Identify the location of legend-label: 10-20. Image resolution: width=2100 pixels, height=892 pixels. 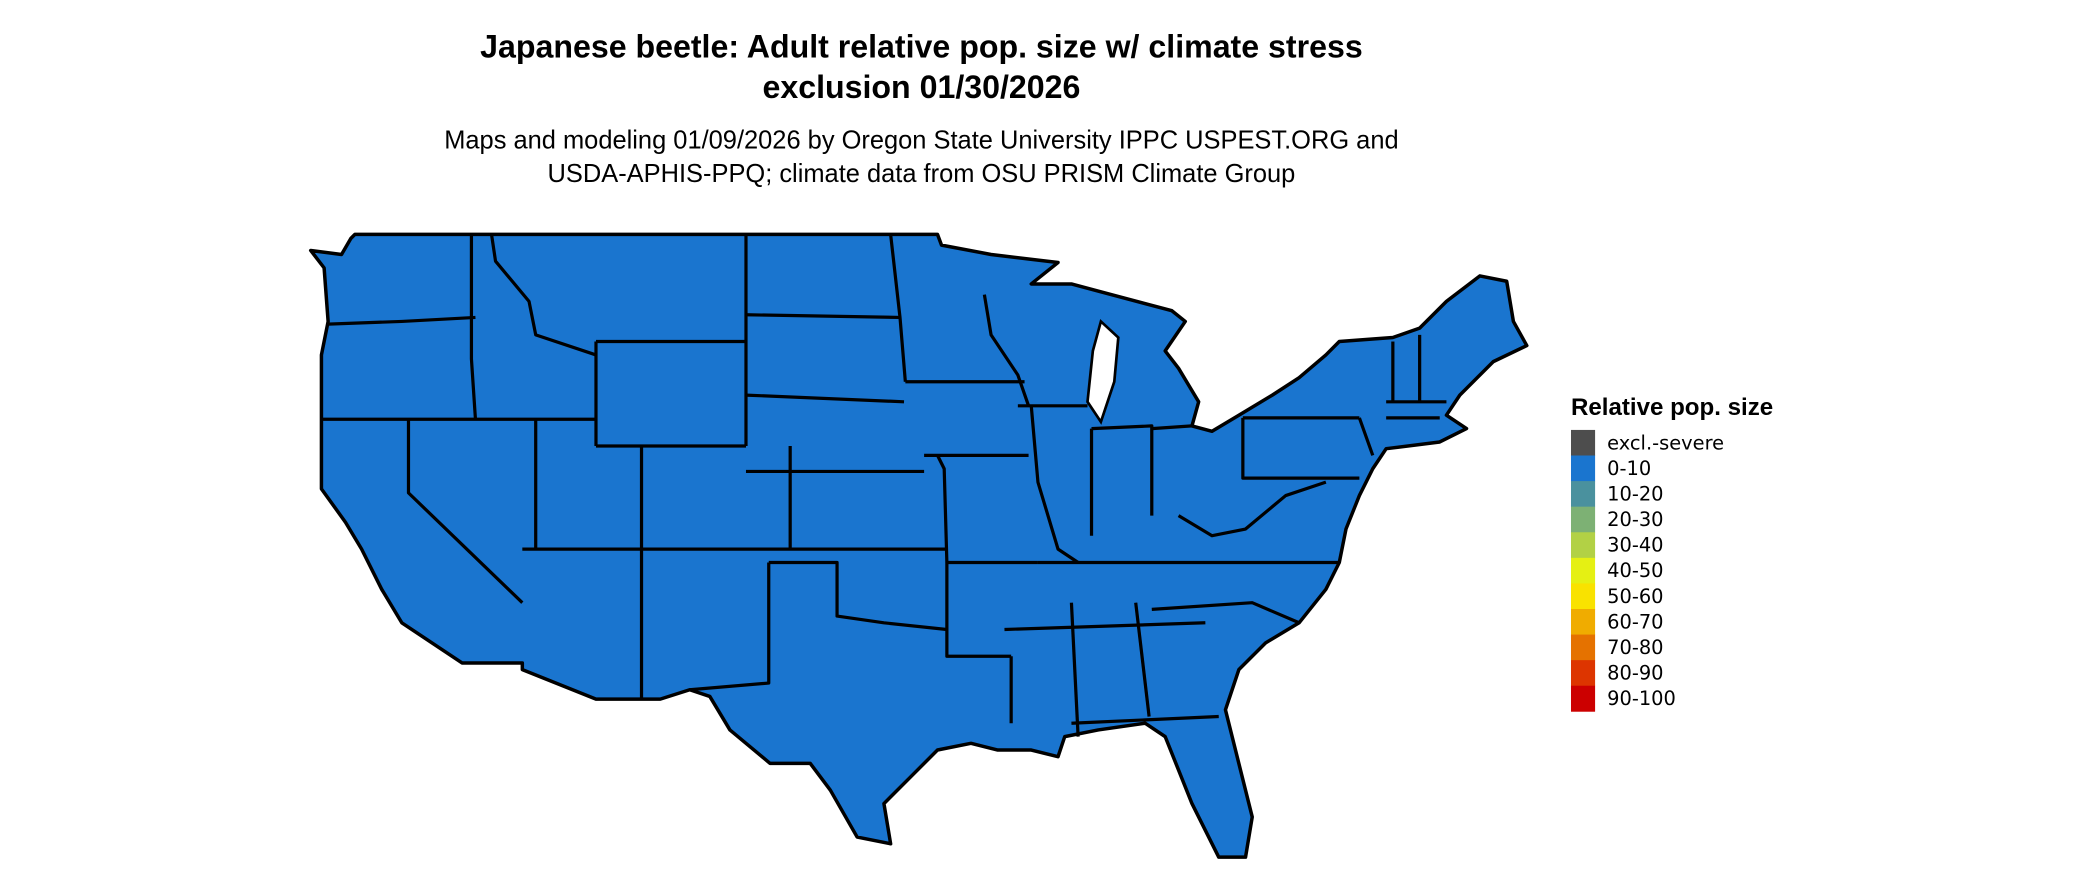
(1635, 494).